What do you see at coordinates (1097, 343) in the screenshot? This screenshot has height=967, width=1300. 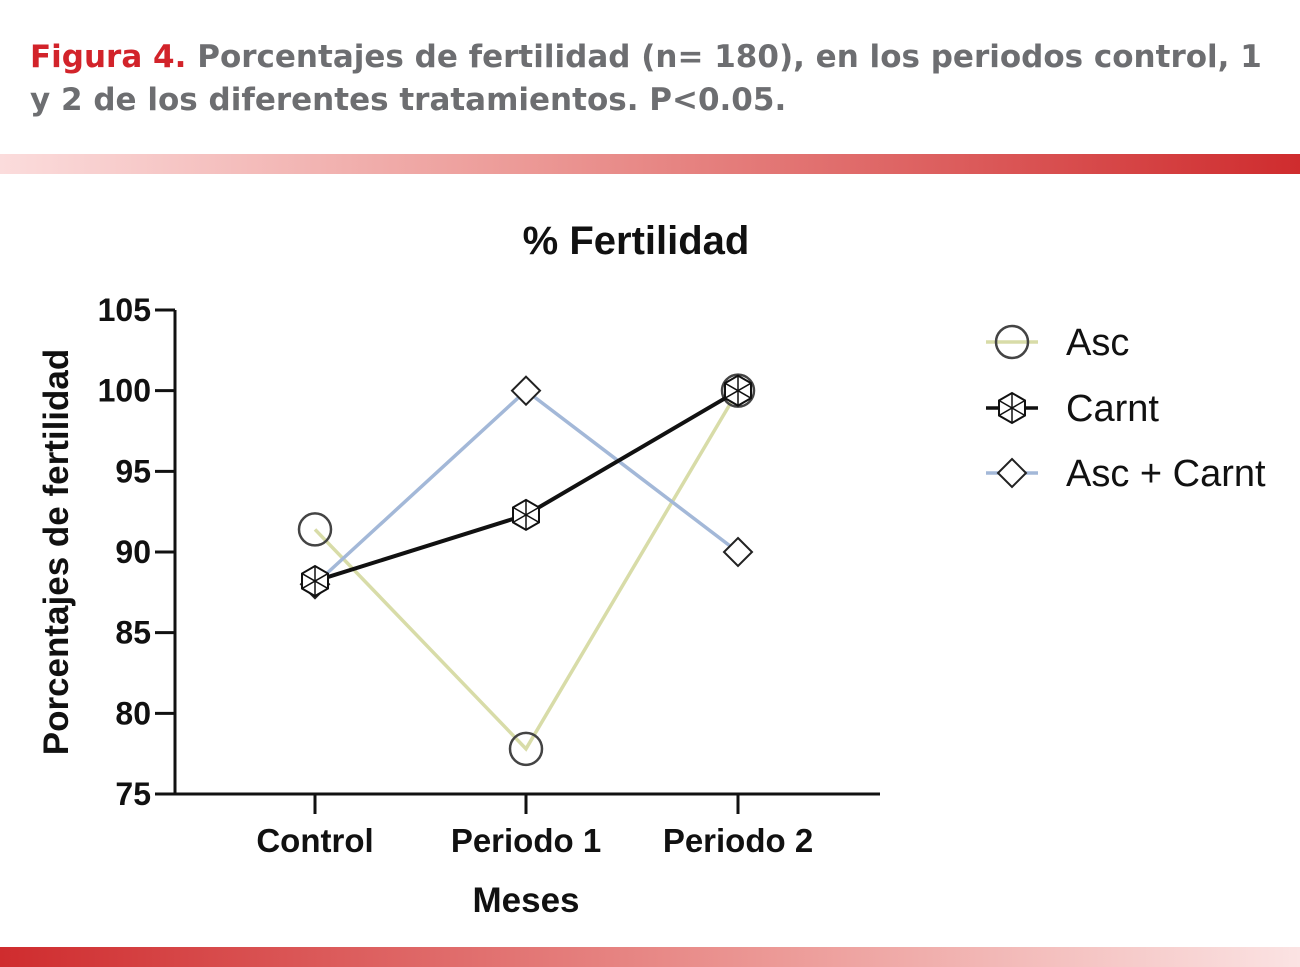 I see `legend-label: Asc` at bounding box center [1097, 343].